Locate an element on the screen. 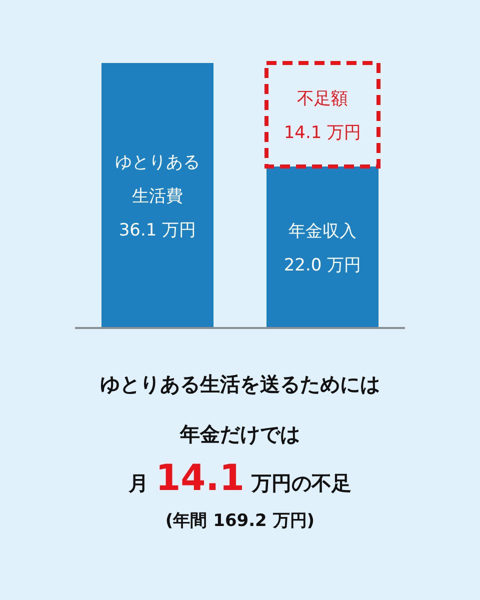 Image resolution: width=480 pixels, height=600 pixels. data-label: ゆとりある生活費 36.1 万円 is located at coordinates (157, 196).